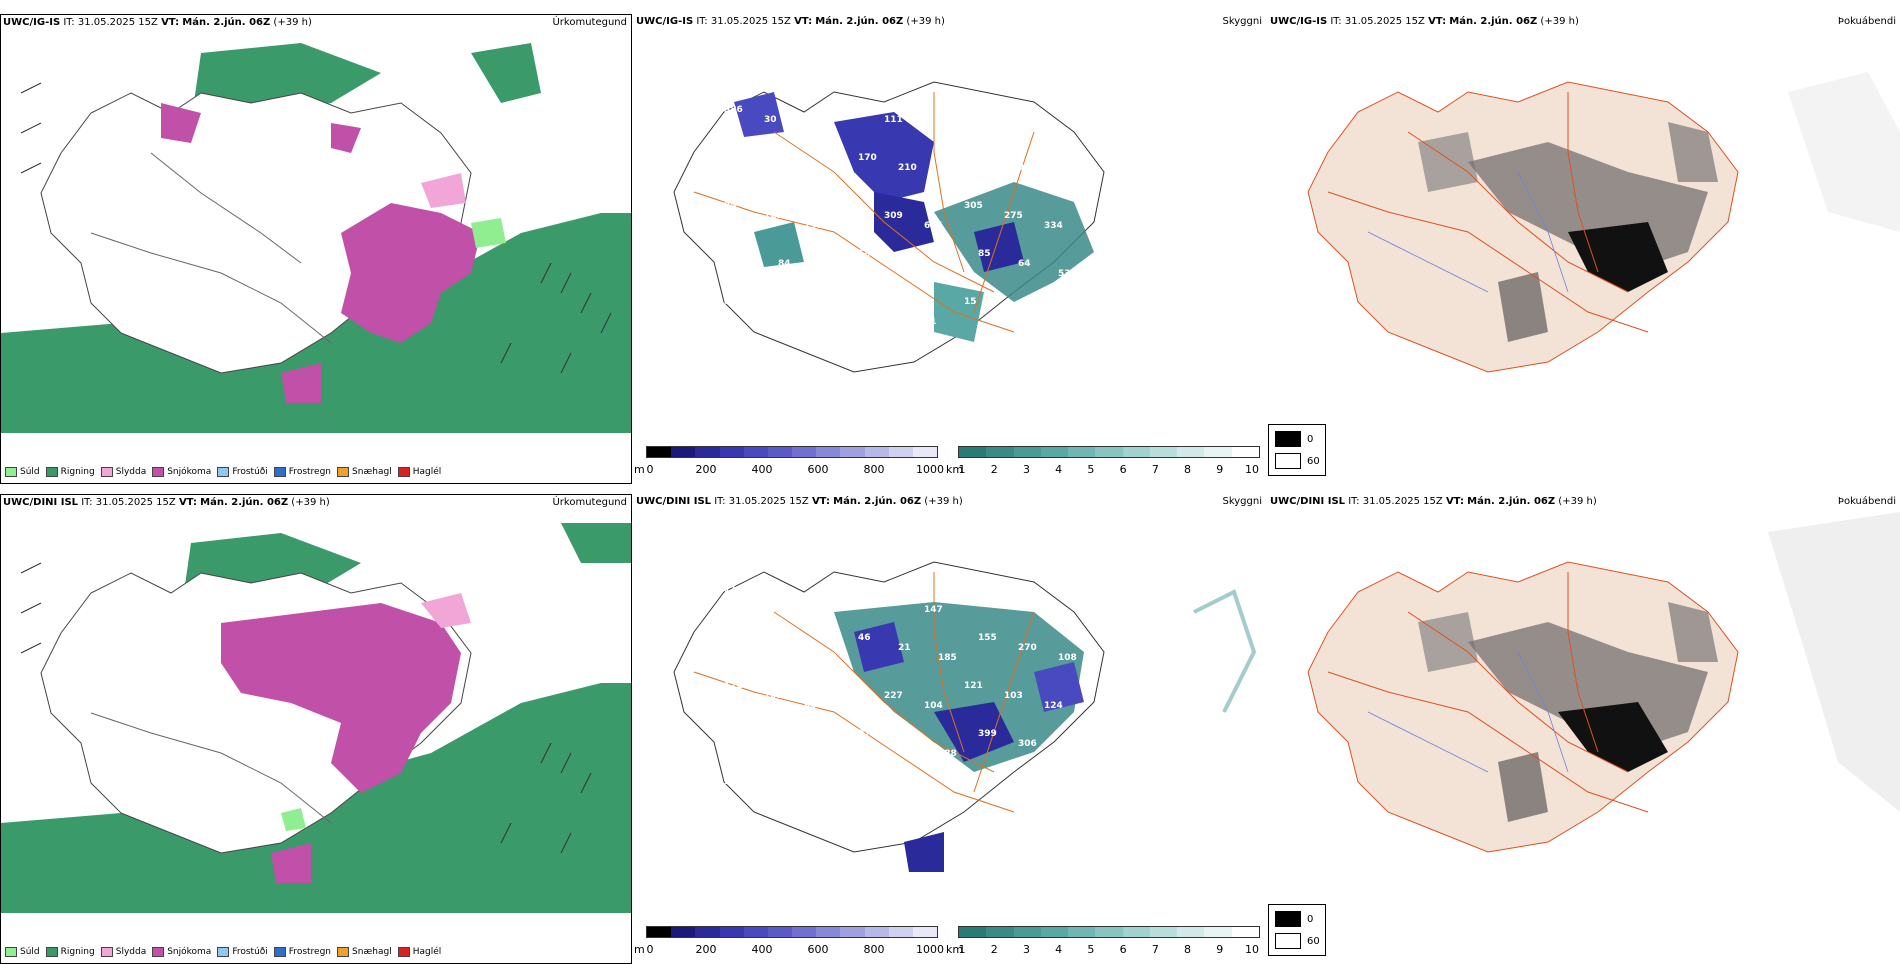 The height and width of the screenshot is (964, 1900). Describe the element at coordinates (941, 274) in the screenshot. I see `cloud-base-label: 6` at that location.